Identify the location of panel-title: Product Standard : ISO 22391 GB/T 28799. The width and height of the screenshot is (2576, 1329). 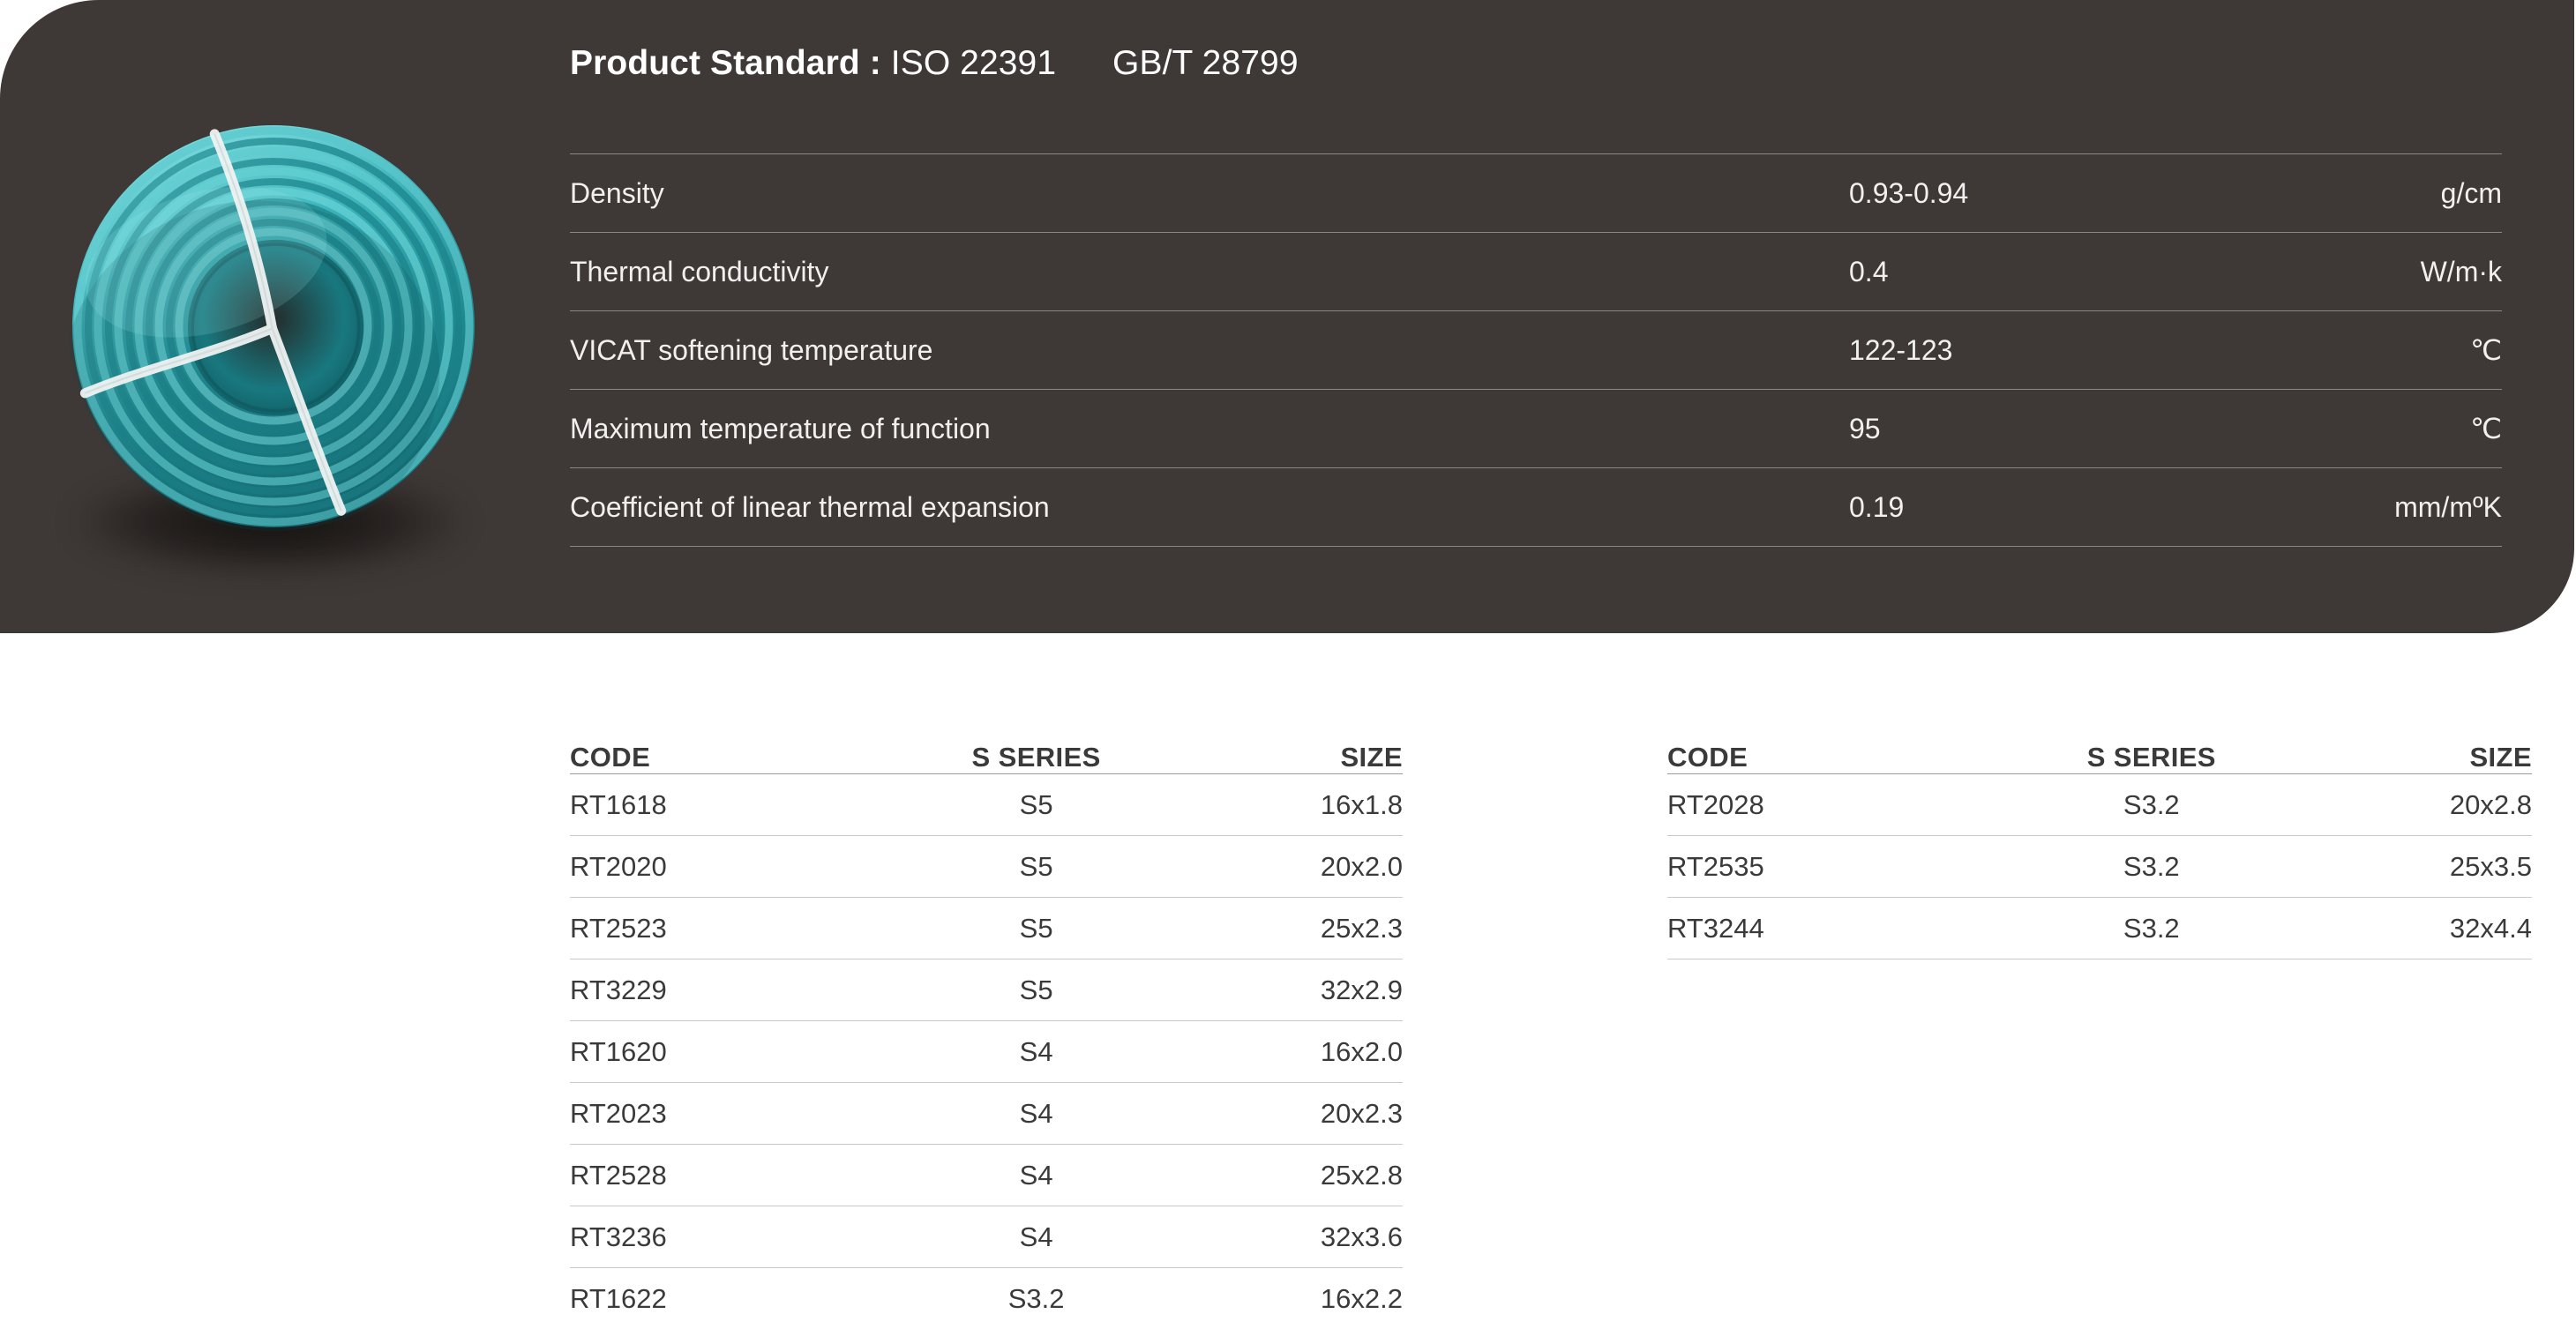
(935, 64).